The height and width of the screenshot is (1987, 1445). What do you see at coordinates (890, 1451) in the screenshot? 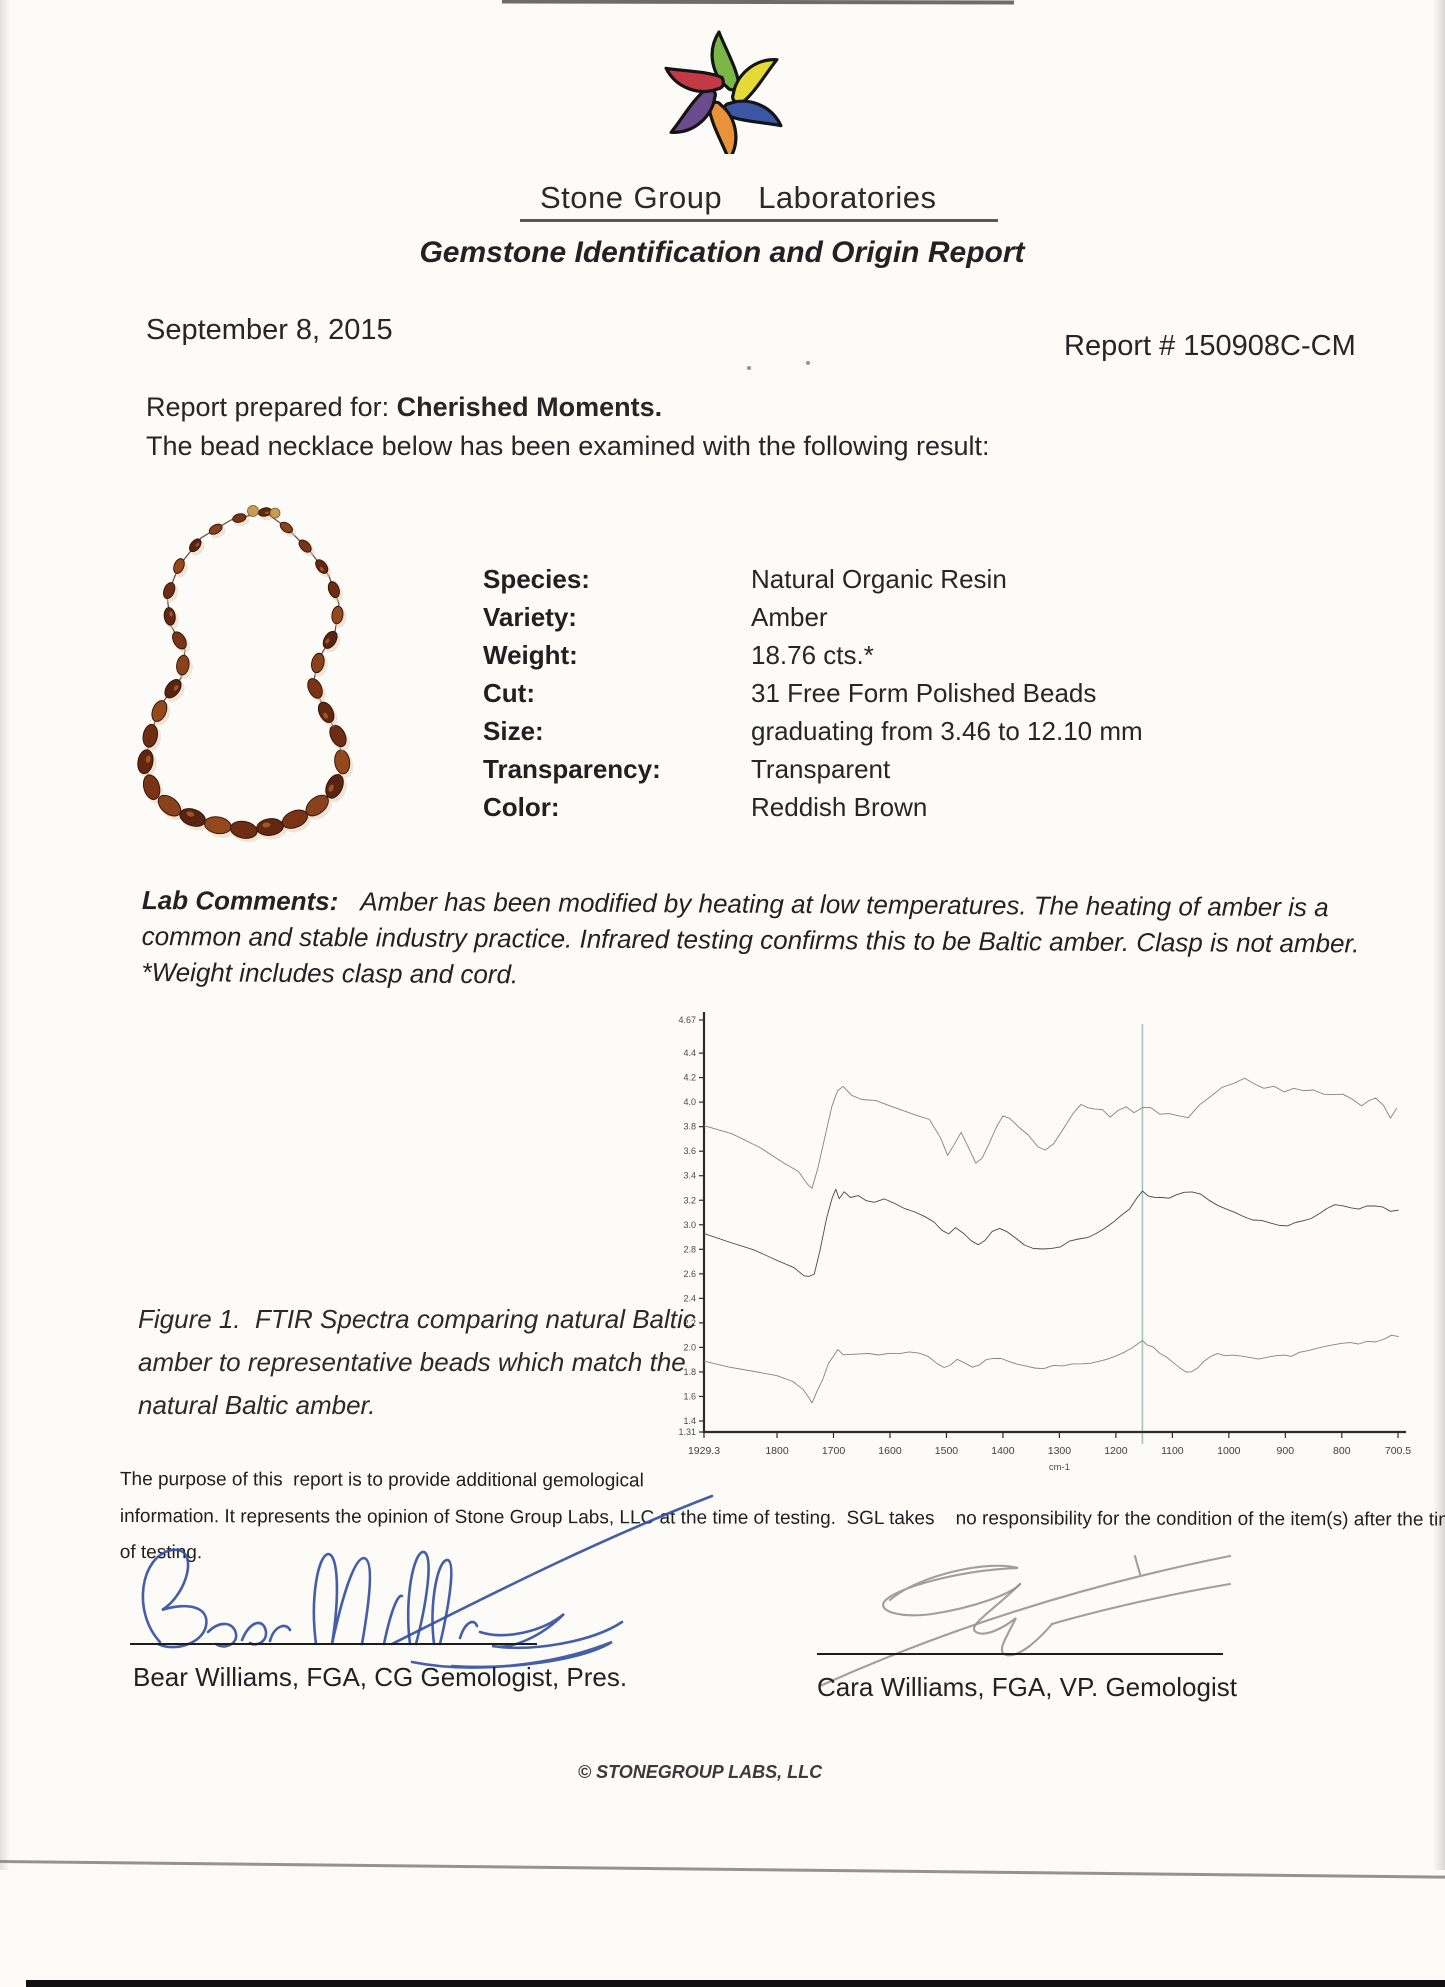
I see `svg-text: 1600` at bounding box center [890, 1451].